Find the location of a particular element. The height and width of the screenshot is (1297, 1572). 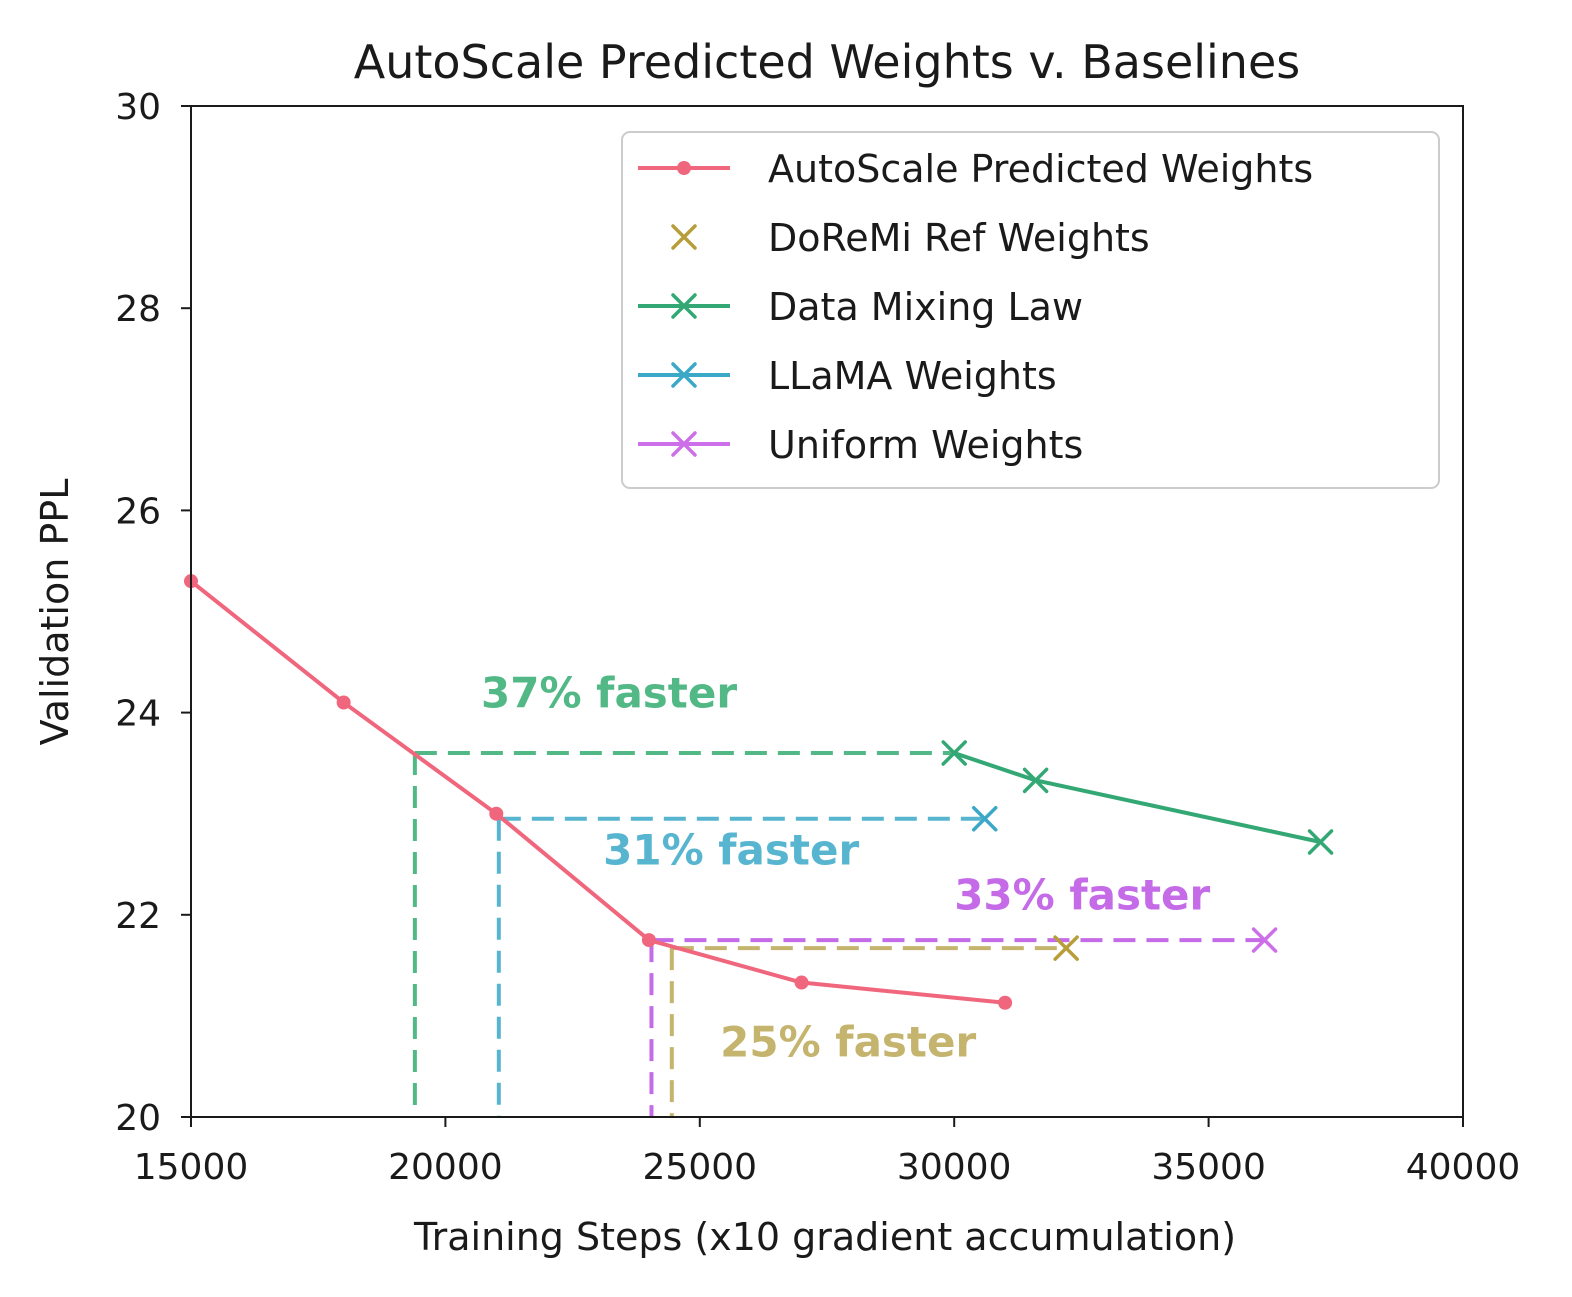

annotation-label: 25% faster is located at coordinates (848, 1041).